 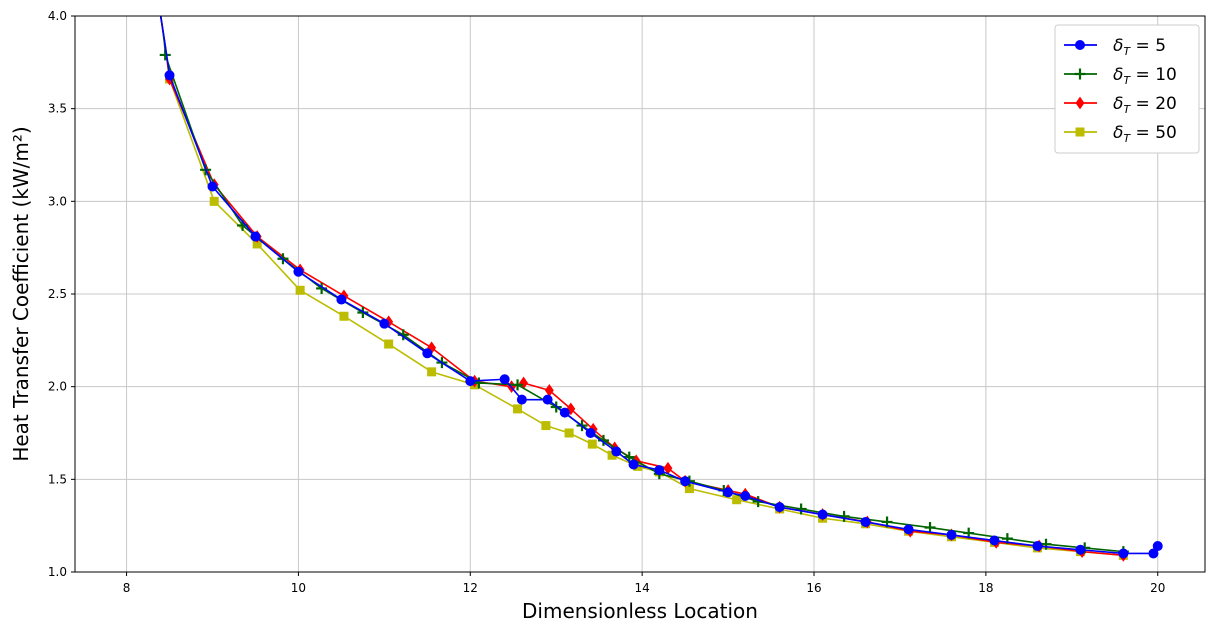 I want to click on y-tick-label: 2.5, so click(x=57, y=294).